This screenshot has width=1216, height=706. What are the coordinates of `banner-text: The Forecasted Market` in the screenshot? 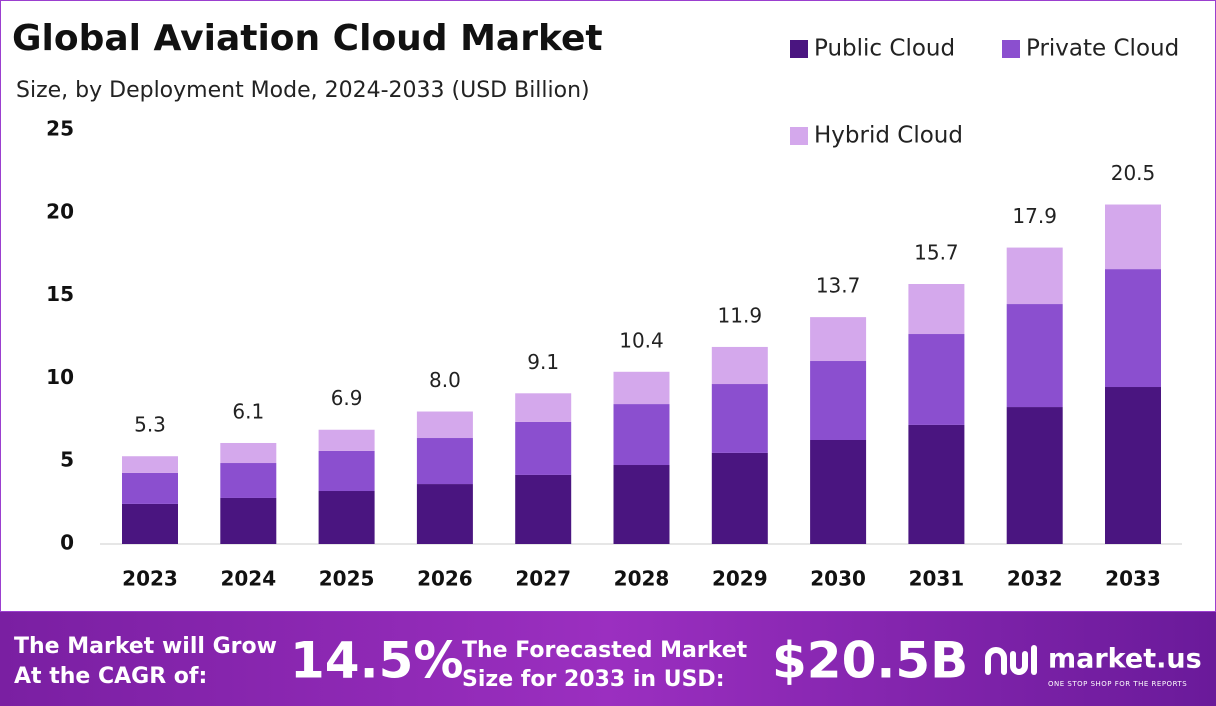 It's located at (605, 650).